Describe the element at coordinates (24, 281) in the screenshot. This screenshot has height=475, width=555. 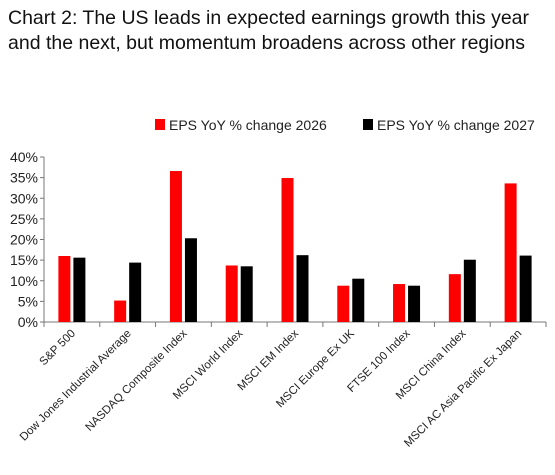
I see `y-tick-label: 10%` at that location.